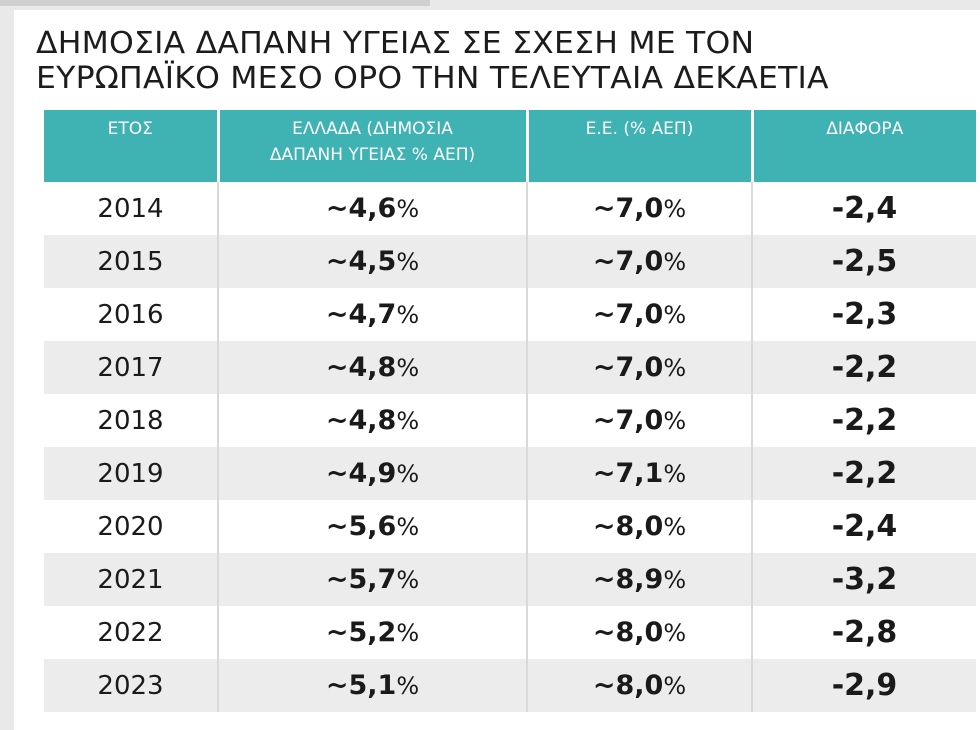 This screenshot has height=730, width=980. Describe the element at coordinates (510, 208) in the screenshot. I see `table-row: 2014 ~4,6% ~7,0% -2,4` at that location.